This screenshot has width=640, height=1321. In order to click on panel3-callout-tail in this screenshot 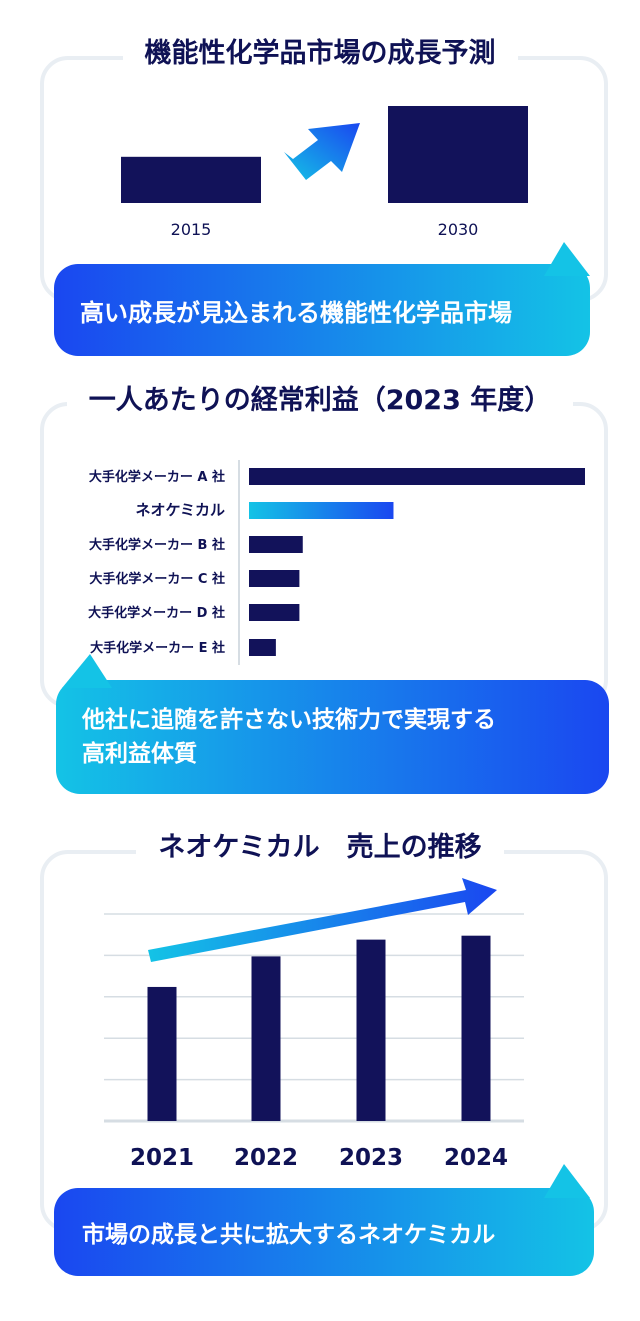, I will do `click(567, 1181)`.